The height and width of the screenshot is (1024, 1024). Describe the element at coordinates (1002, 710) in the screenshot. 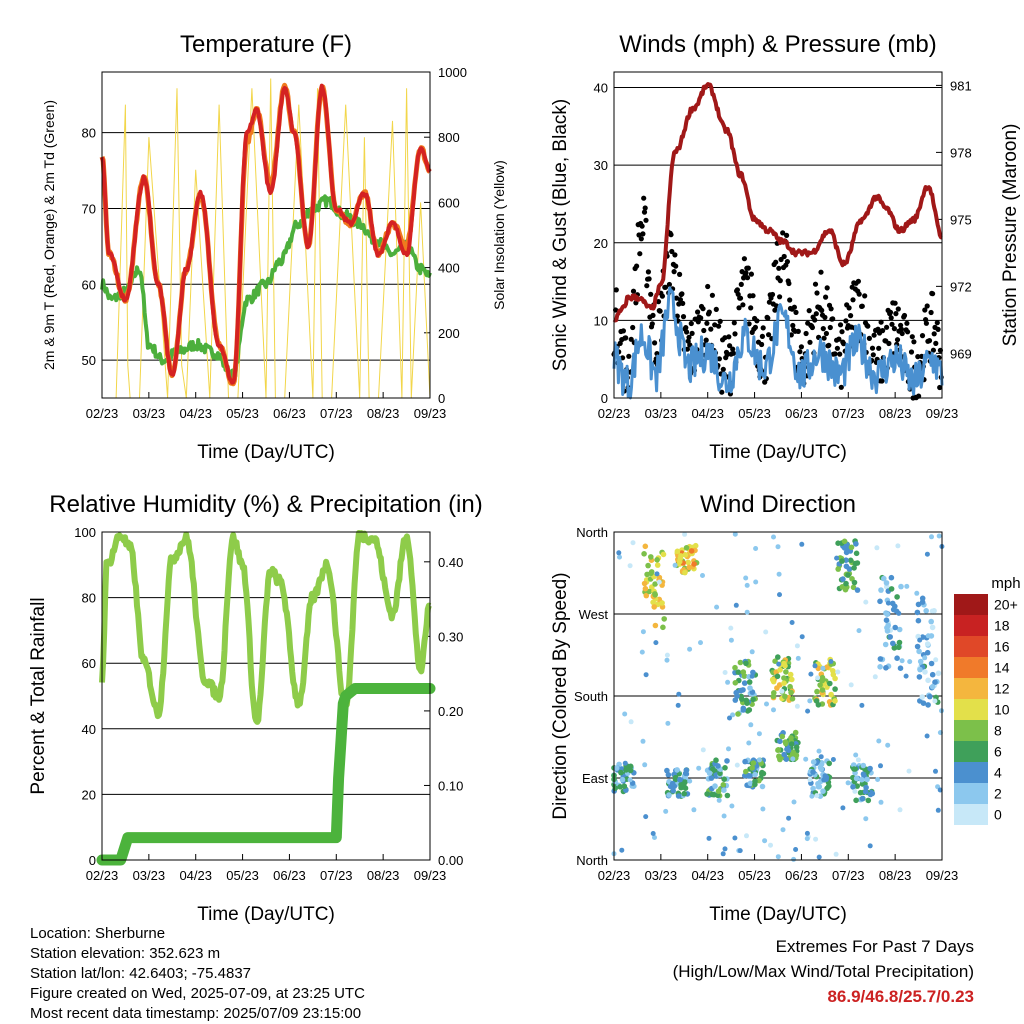

I see `legend-label: 10` at that location.